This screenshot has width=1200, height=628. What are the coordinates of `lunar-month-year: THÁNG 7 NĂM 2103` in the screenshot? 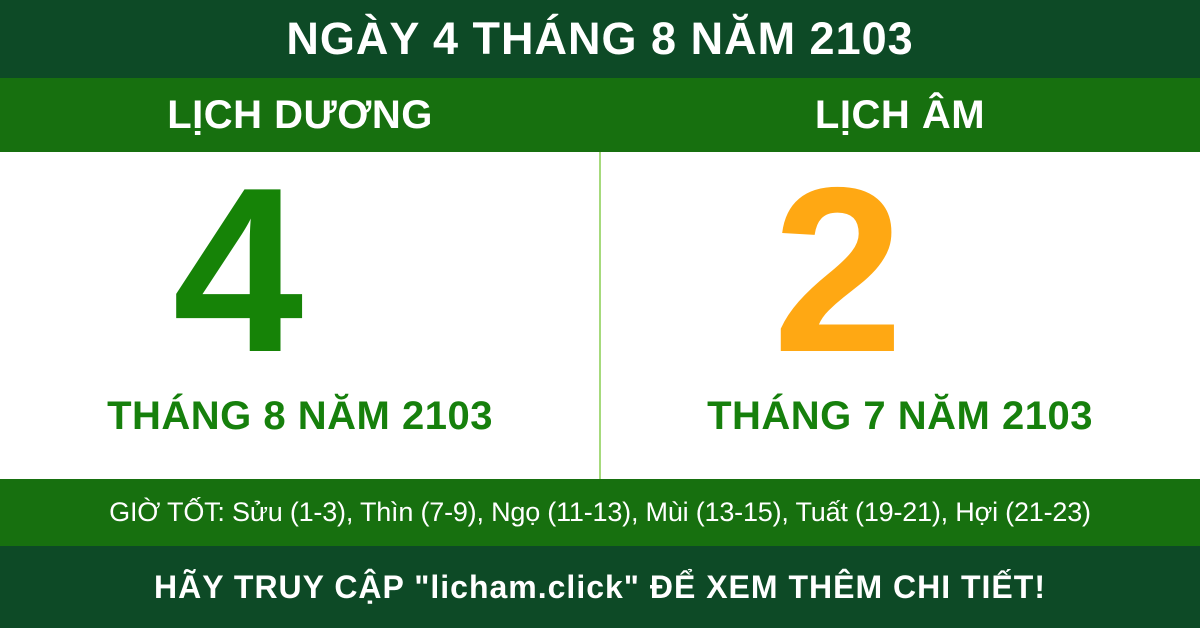 It's located at (900, 416).